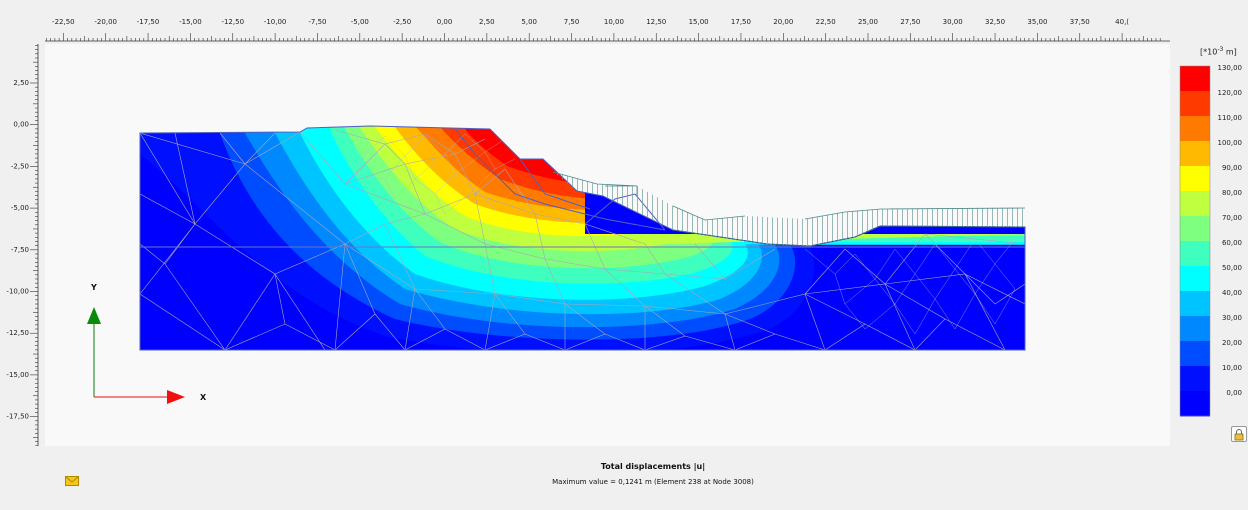 This screenshot has height=510, width=1248. I want to click on legend-unit: [*10-3 m], so click(1218, 51).